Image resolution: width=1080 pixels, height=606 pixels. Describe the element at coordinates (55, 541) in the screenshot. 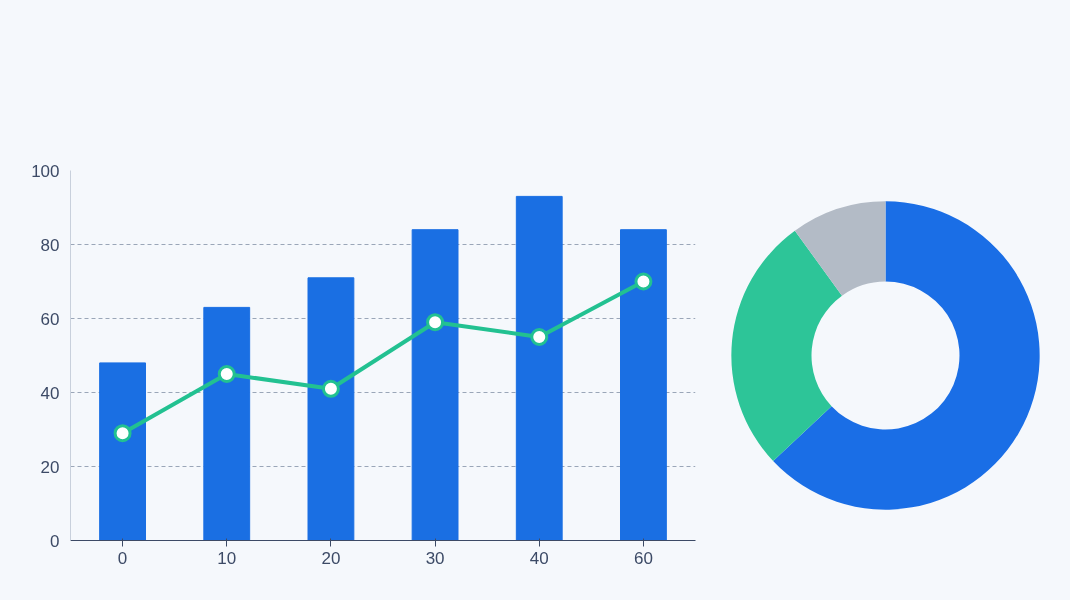

I see `y-tick-label: 0` at that location.